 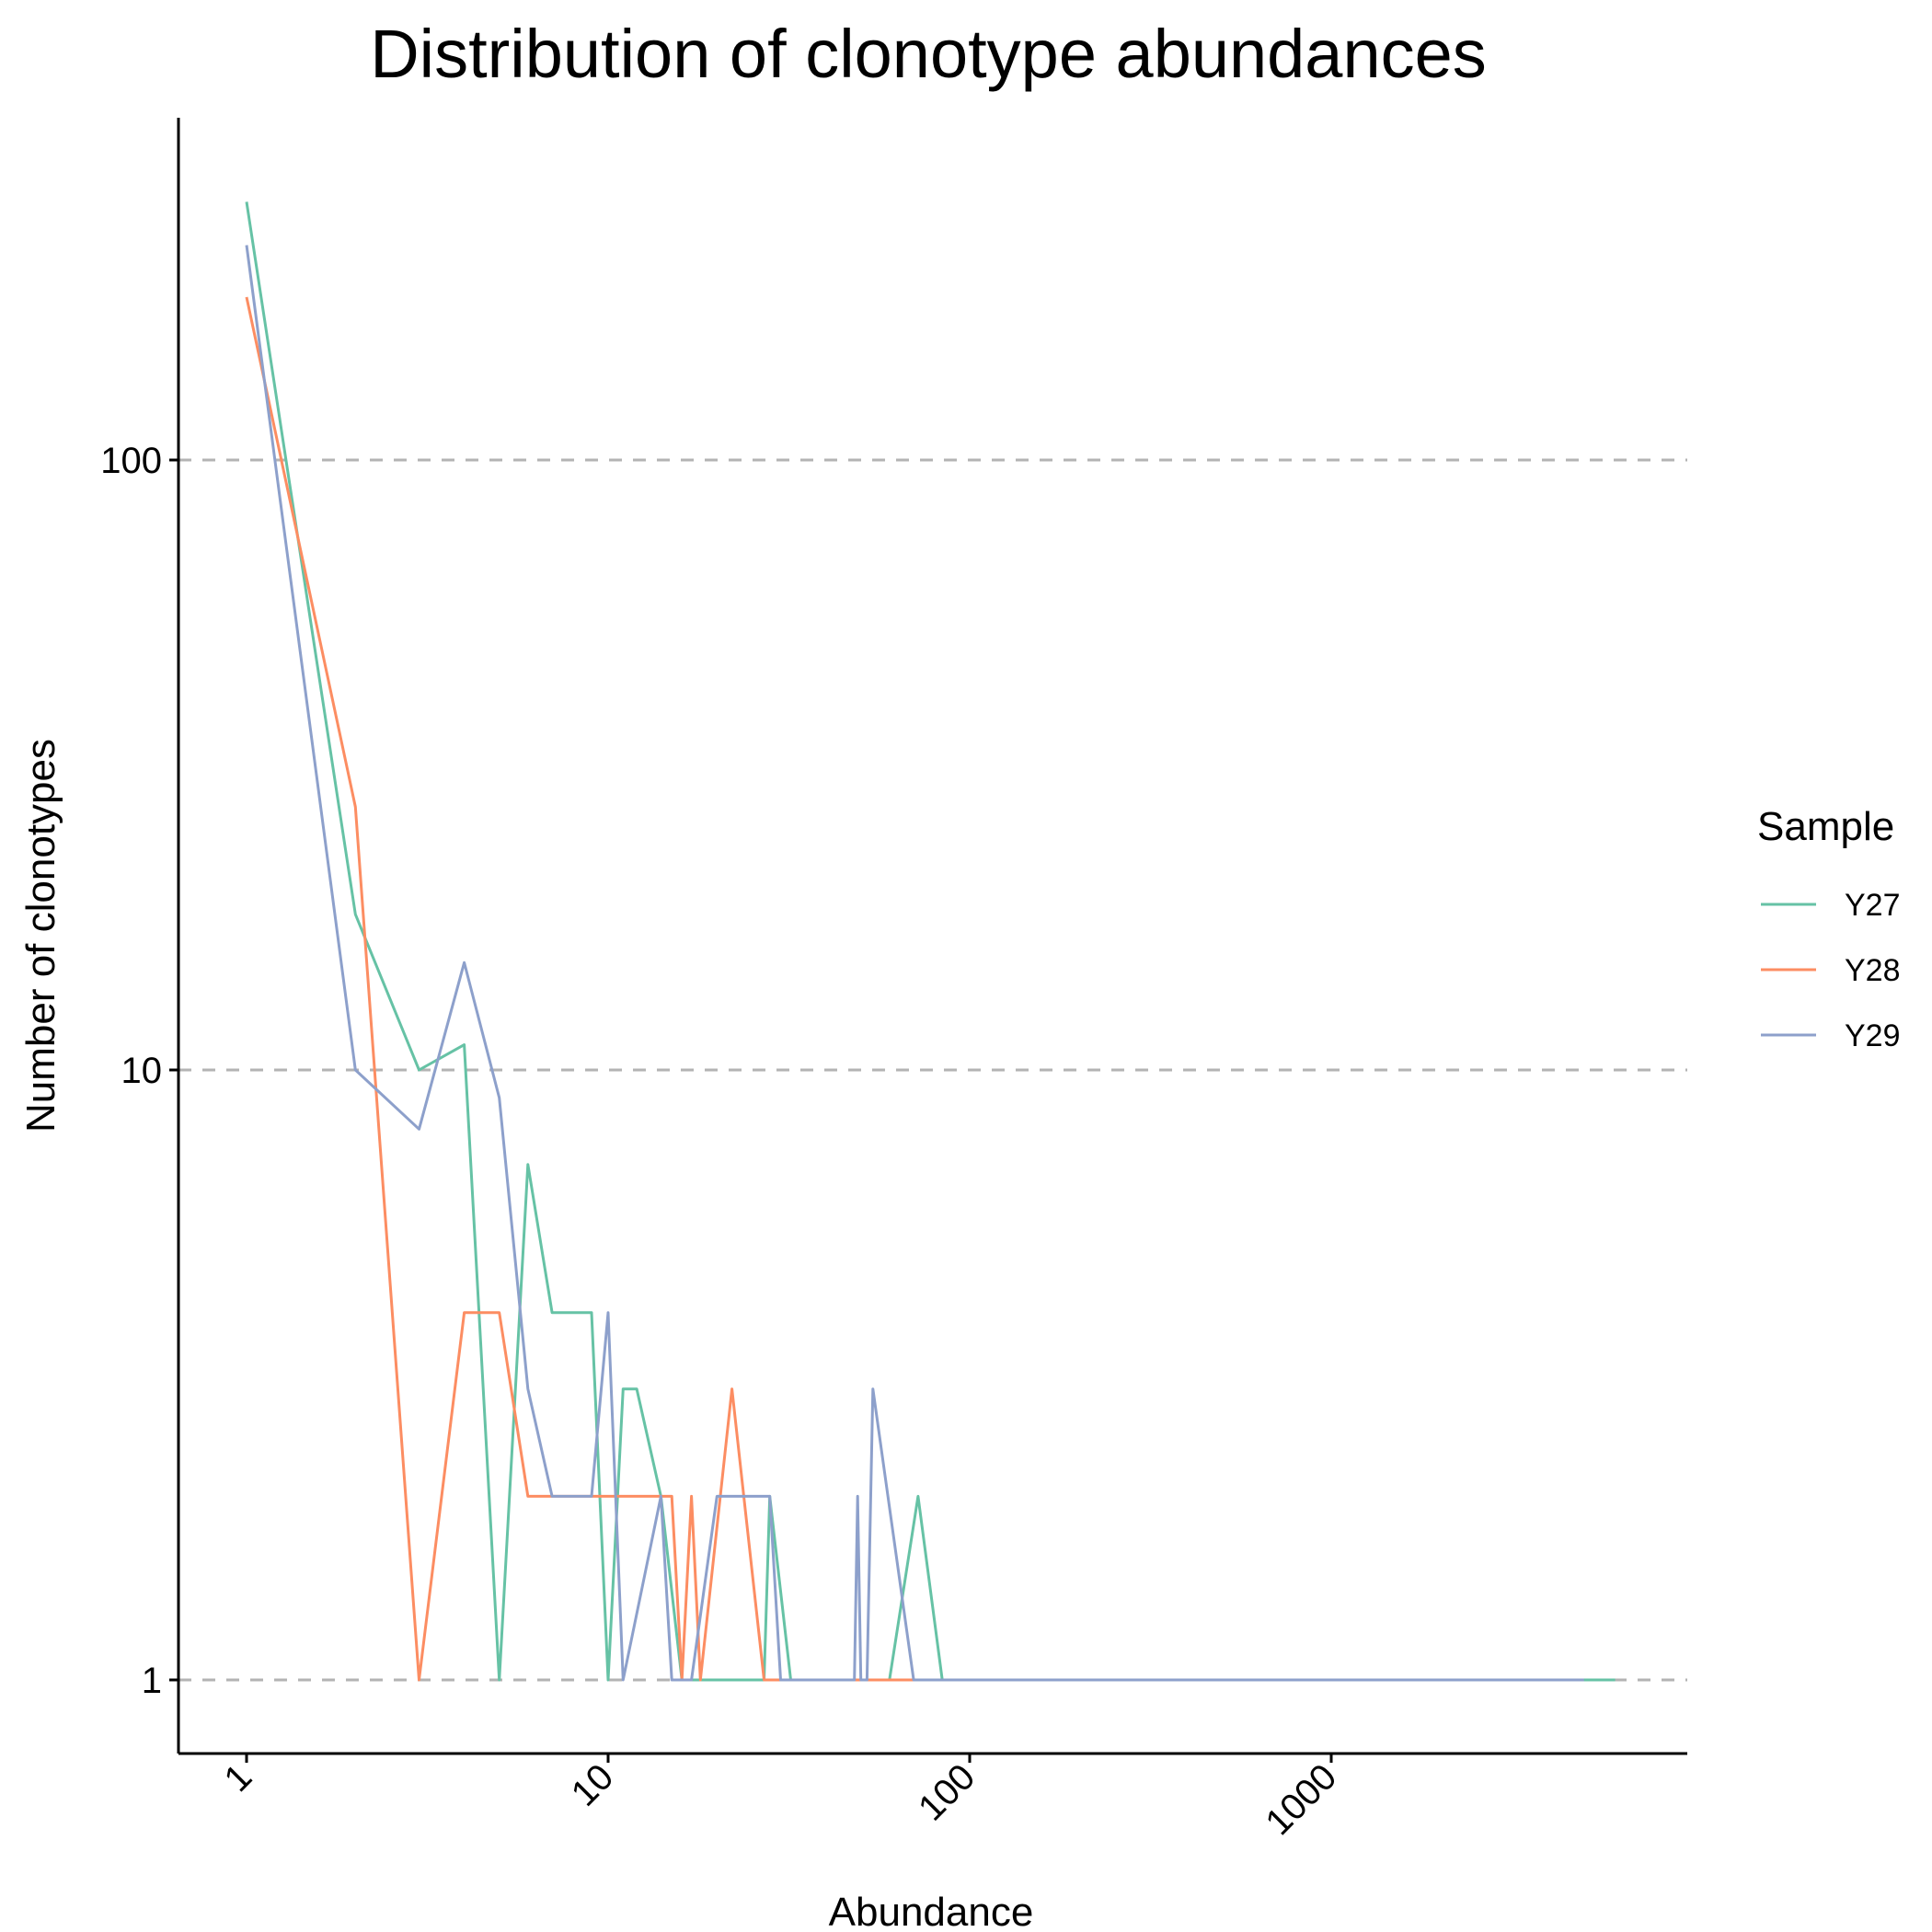 What do you see at coordinates (947, 1792) in the screenshot?
I see `x-tick-label-100: 100` at bounding box center [947, 1792].